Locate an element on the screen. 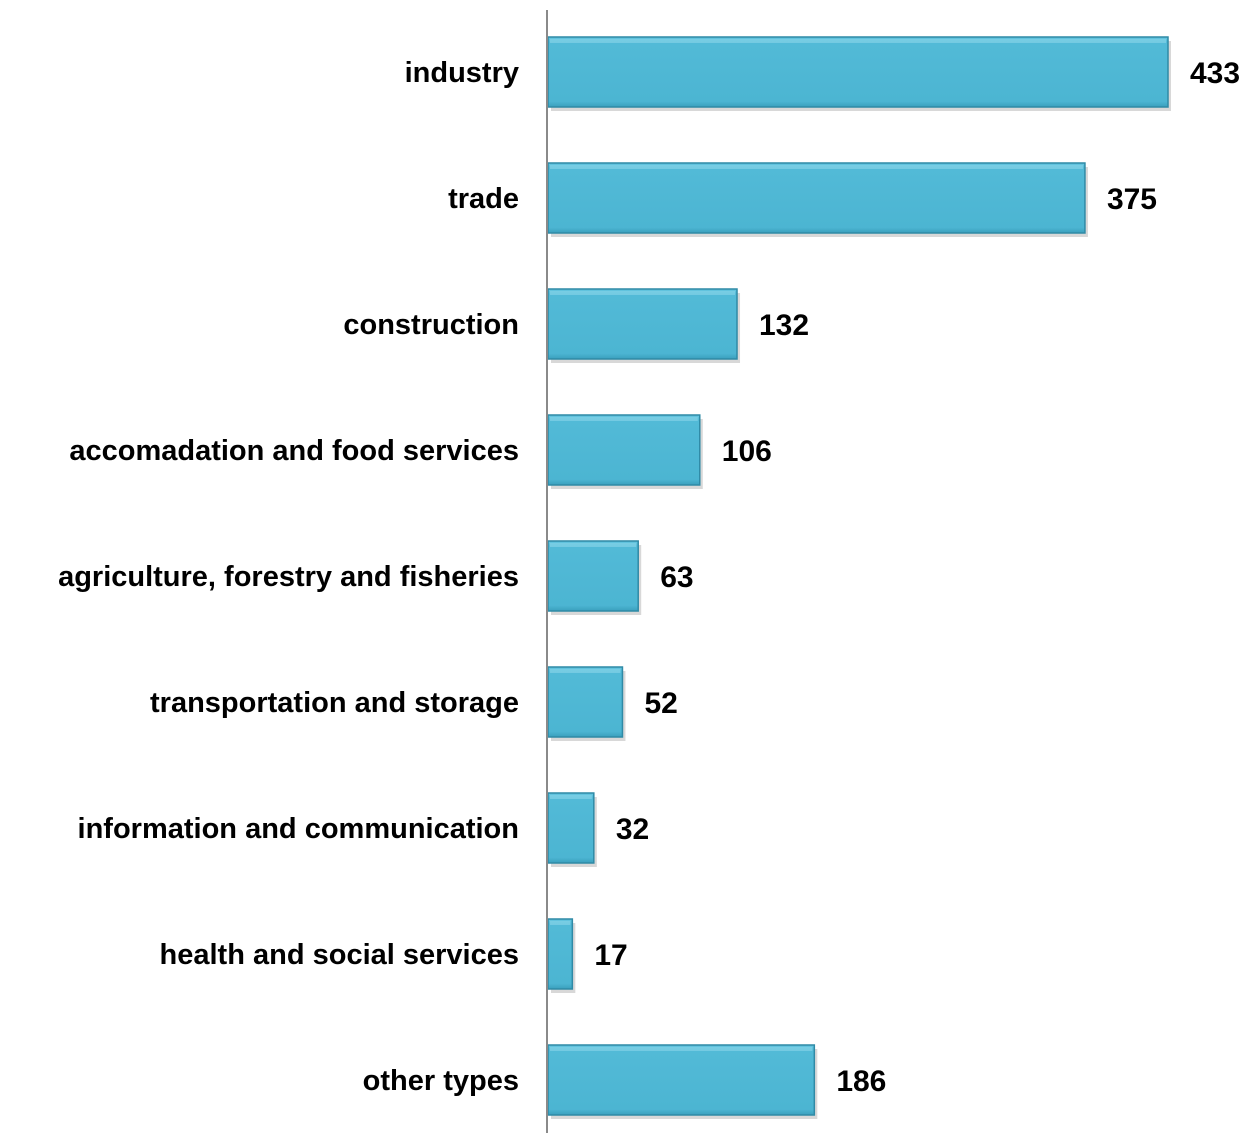 The height and width of the screenshot is (1133, 1252). category-label-accomadation-and-food-services: accomadation and food services is located at coordinates (294, 451).